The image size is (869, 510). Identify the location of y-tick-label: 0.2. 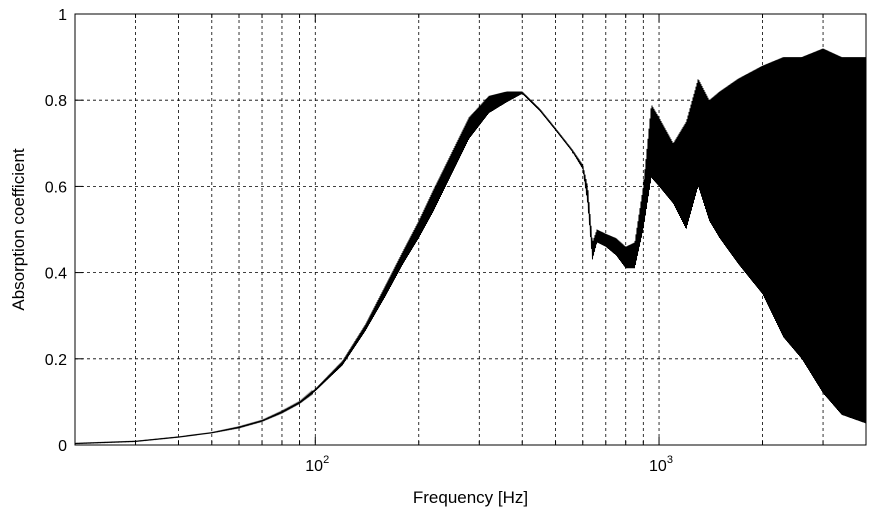
(56, 360).